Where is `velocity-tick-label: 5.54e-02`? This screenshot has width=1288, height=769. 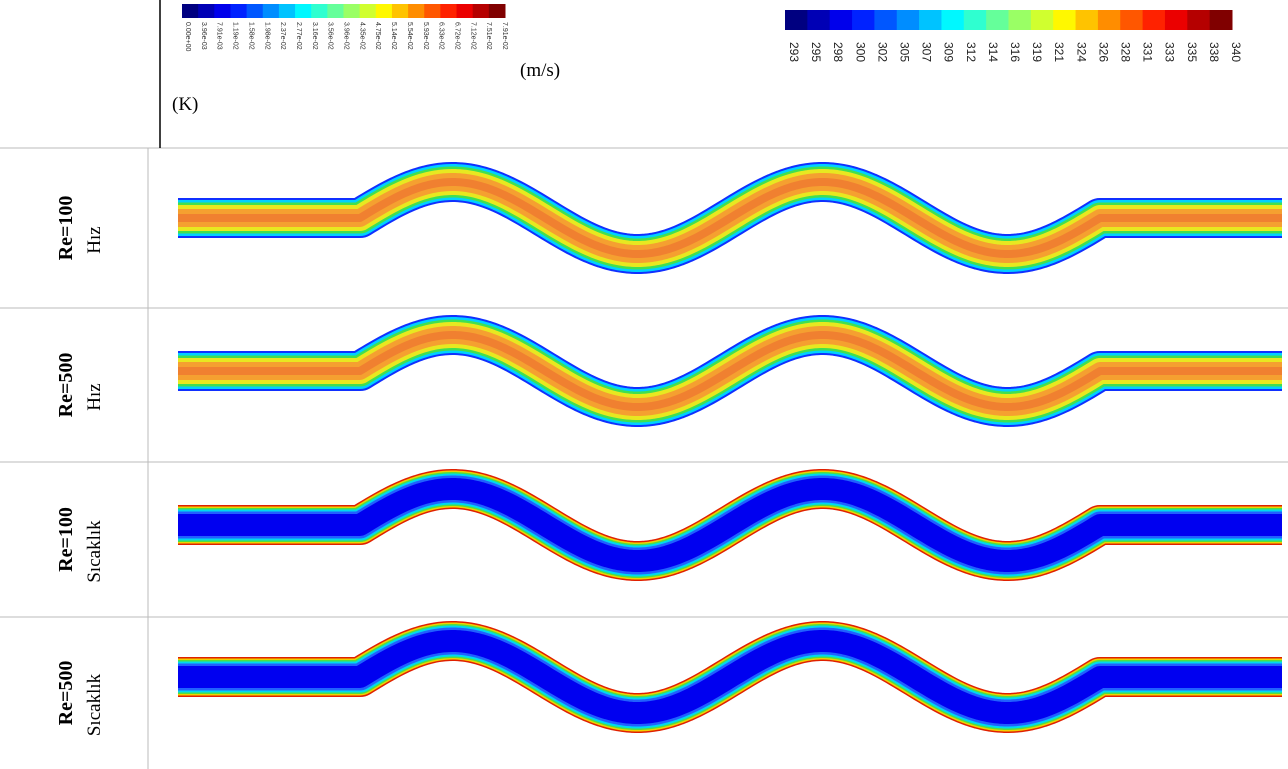
velocity-tick-label: 5.54e-02 is located at coordinates (409, 36).